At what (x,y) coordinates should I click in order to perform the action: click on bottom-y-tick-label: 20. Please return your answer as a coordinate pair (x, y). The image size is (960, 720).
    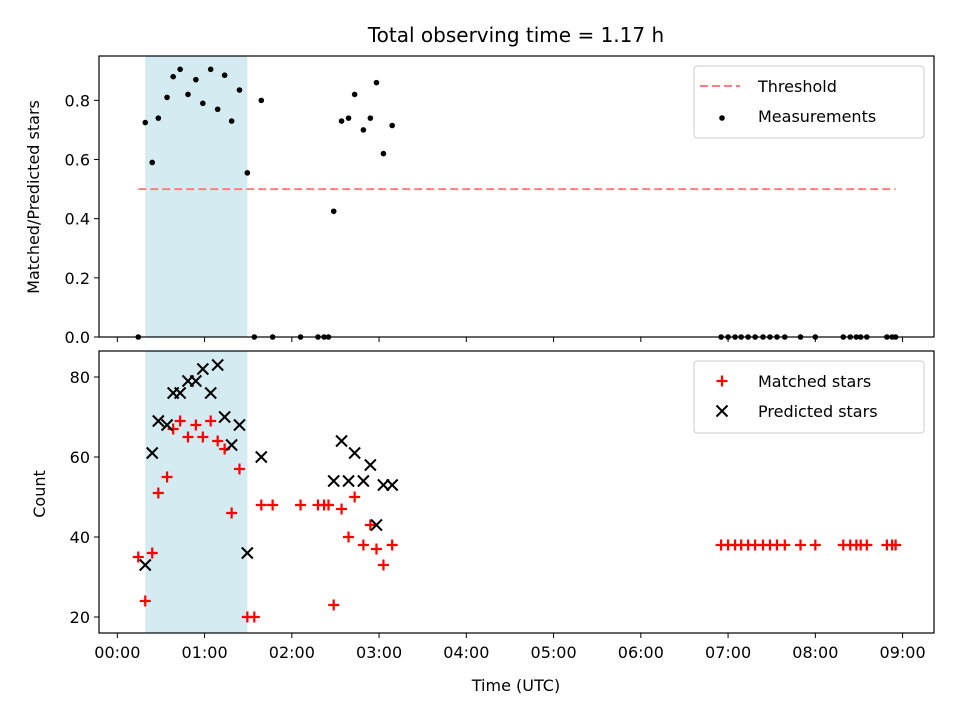
    Looking at the image, I should click on (80, 617).